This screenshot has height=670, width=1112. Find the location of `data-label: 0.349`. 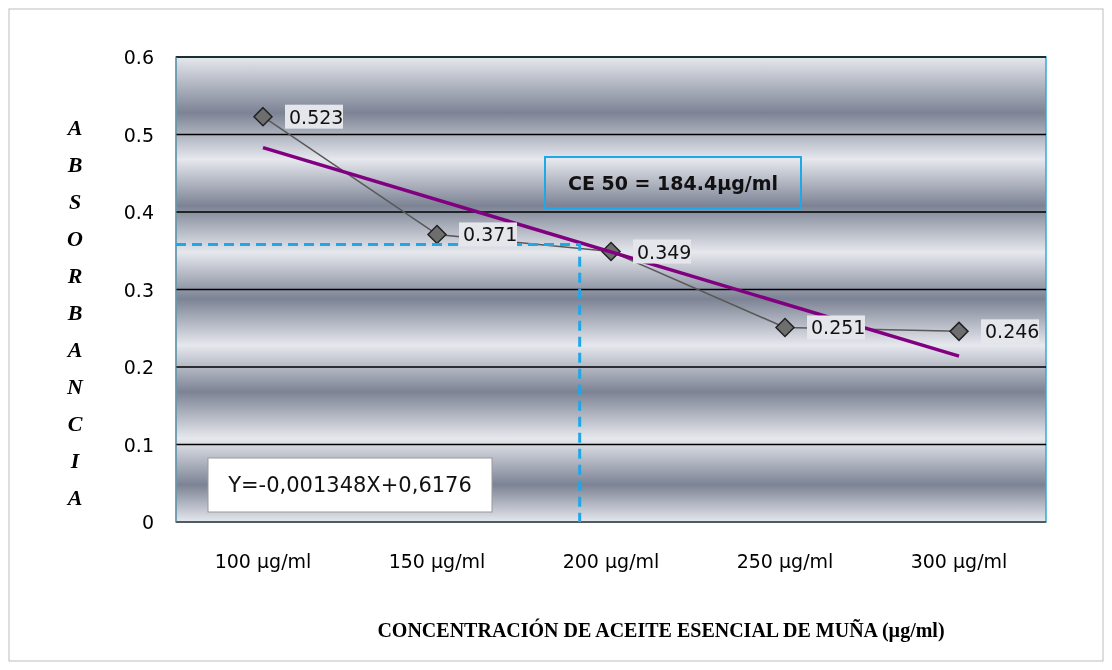

data-label: 0.349 is located at coordinates (664, 251).